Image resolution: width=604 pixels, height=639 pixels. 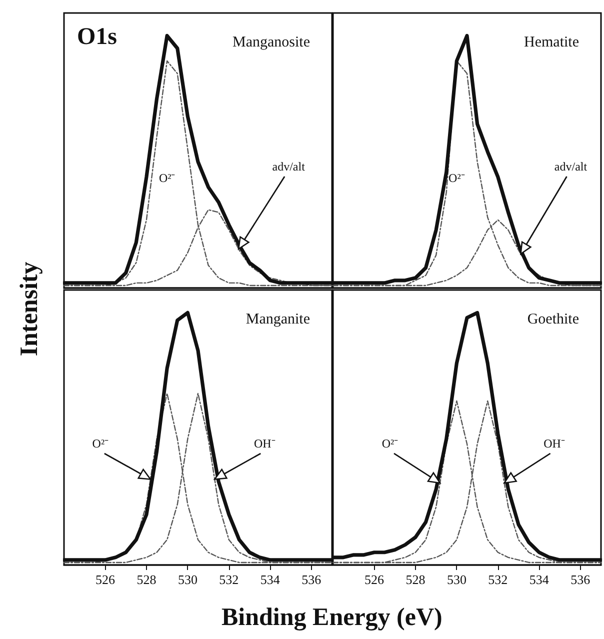 What do you see at coordinates (332, 618) in the screenshot?
I see `x-axis-title: Binding Energy (eV)` at bounding box center [332, 618].